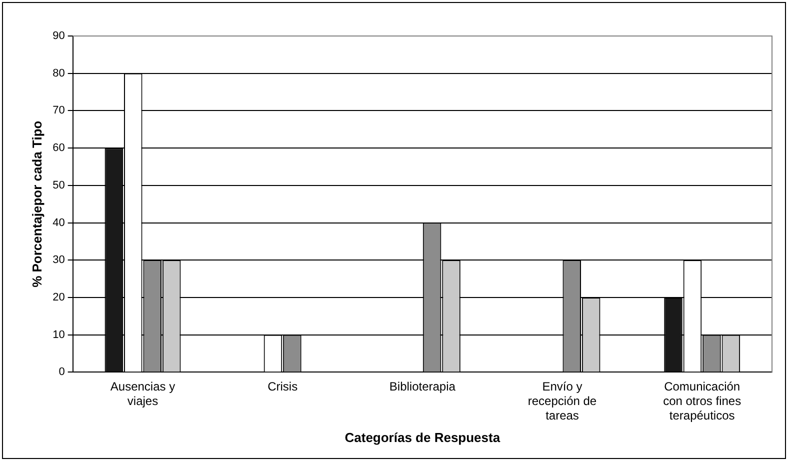 This screenshot has height=463, width=790. What do you see at coordinates (422, 387) in the screenshot?
I see `x-tick-label: Biblioterapia` at bounding box center [422, 387].